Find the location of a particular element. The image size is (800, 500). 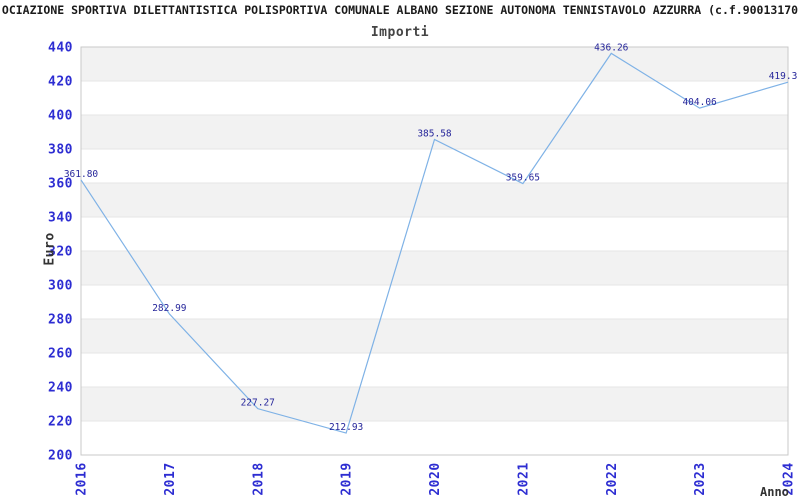

x-tick-label: 2024 is located at coordinates (789, 478).